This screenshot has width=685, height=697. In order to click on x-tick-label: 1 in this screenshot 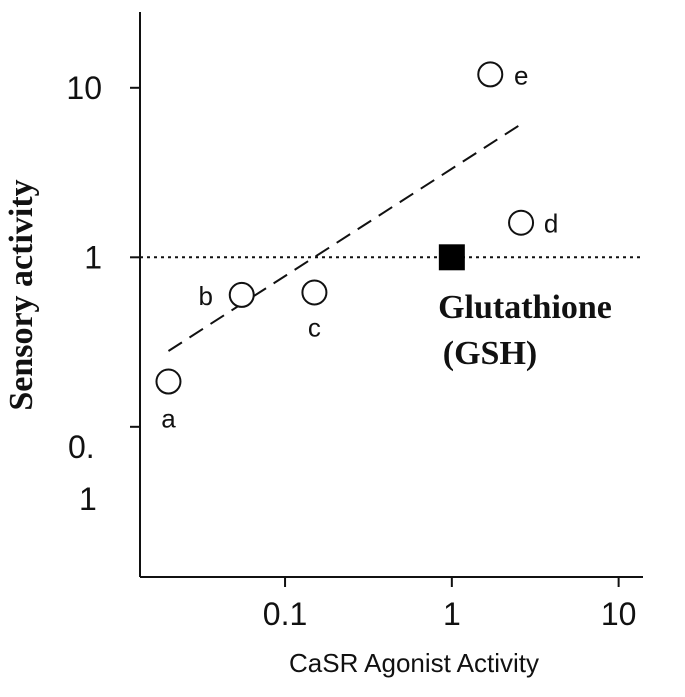, I will do `click(452, 614)`.